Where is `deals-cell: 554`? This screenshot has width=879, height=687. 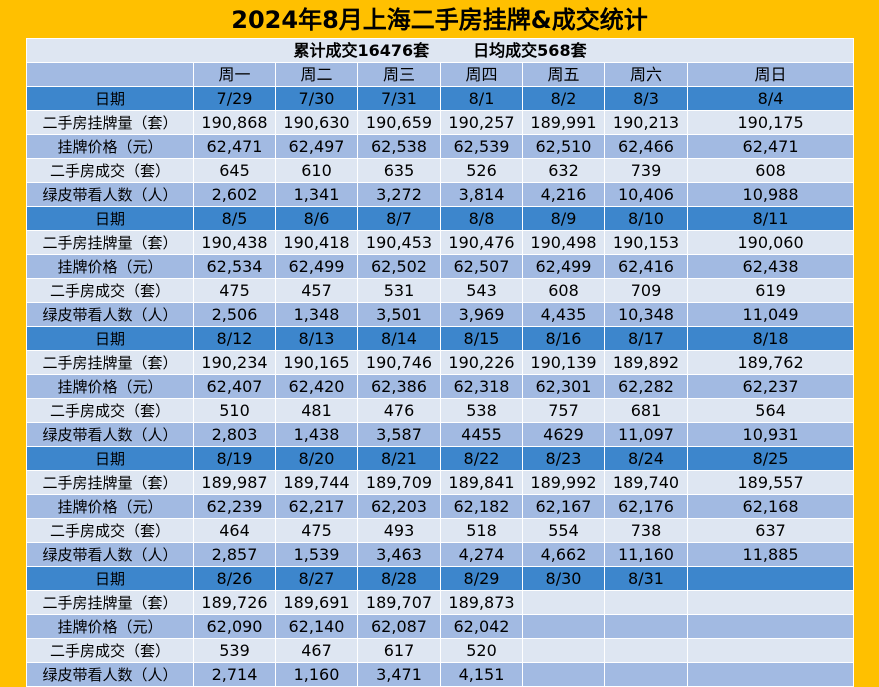 deals-cell: 554 is located at coordinates (563, 530).